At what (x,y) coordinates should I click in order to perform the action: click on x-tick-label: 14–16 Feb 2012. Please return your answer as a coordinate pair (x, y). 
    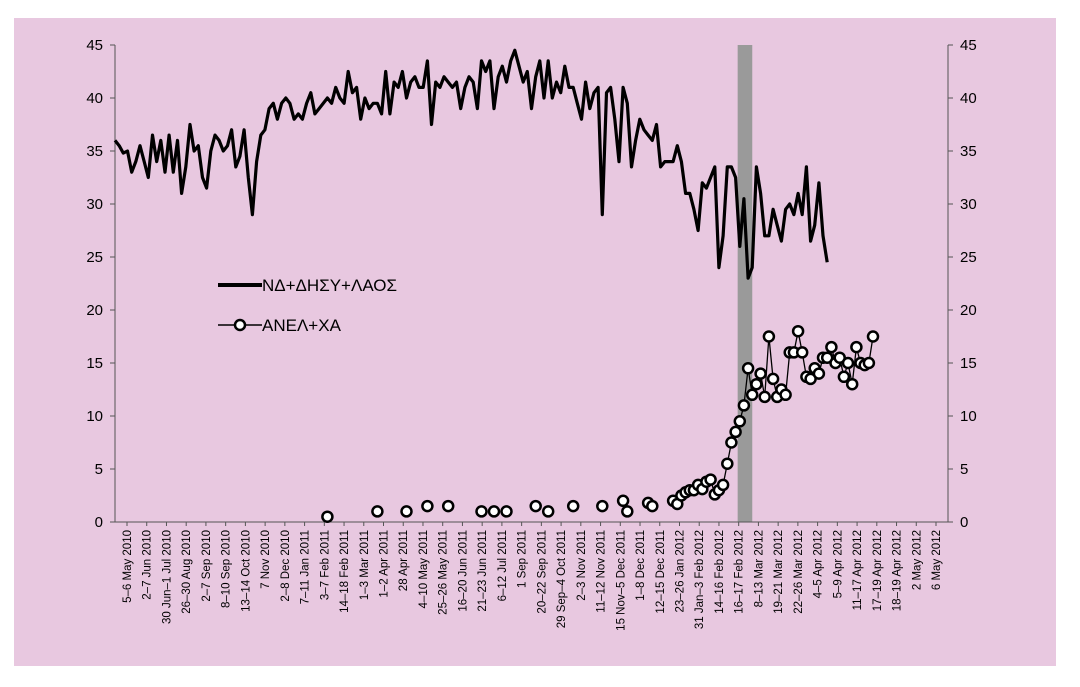
    Looking at the image, I should click on (720, 572).